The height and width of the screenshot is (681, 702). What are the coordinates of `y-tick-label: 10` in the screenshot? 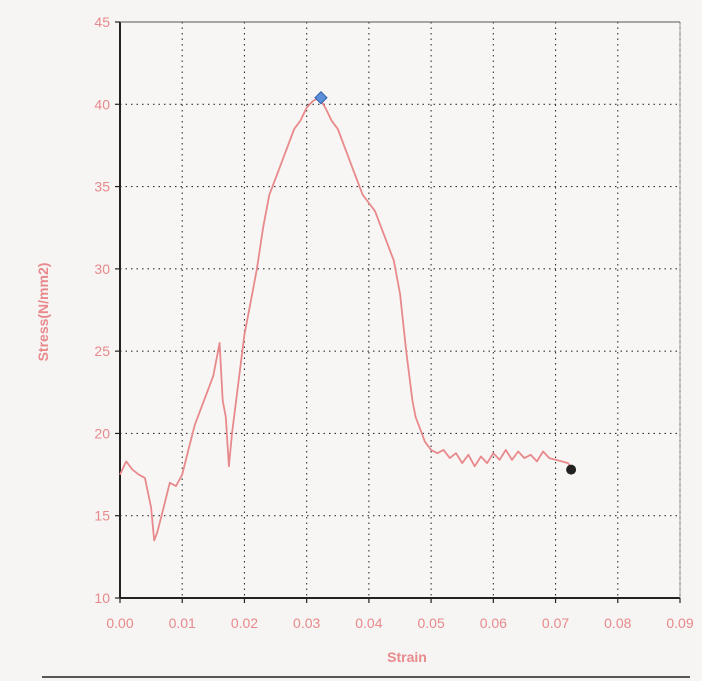 It's located at (102, 598).